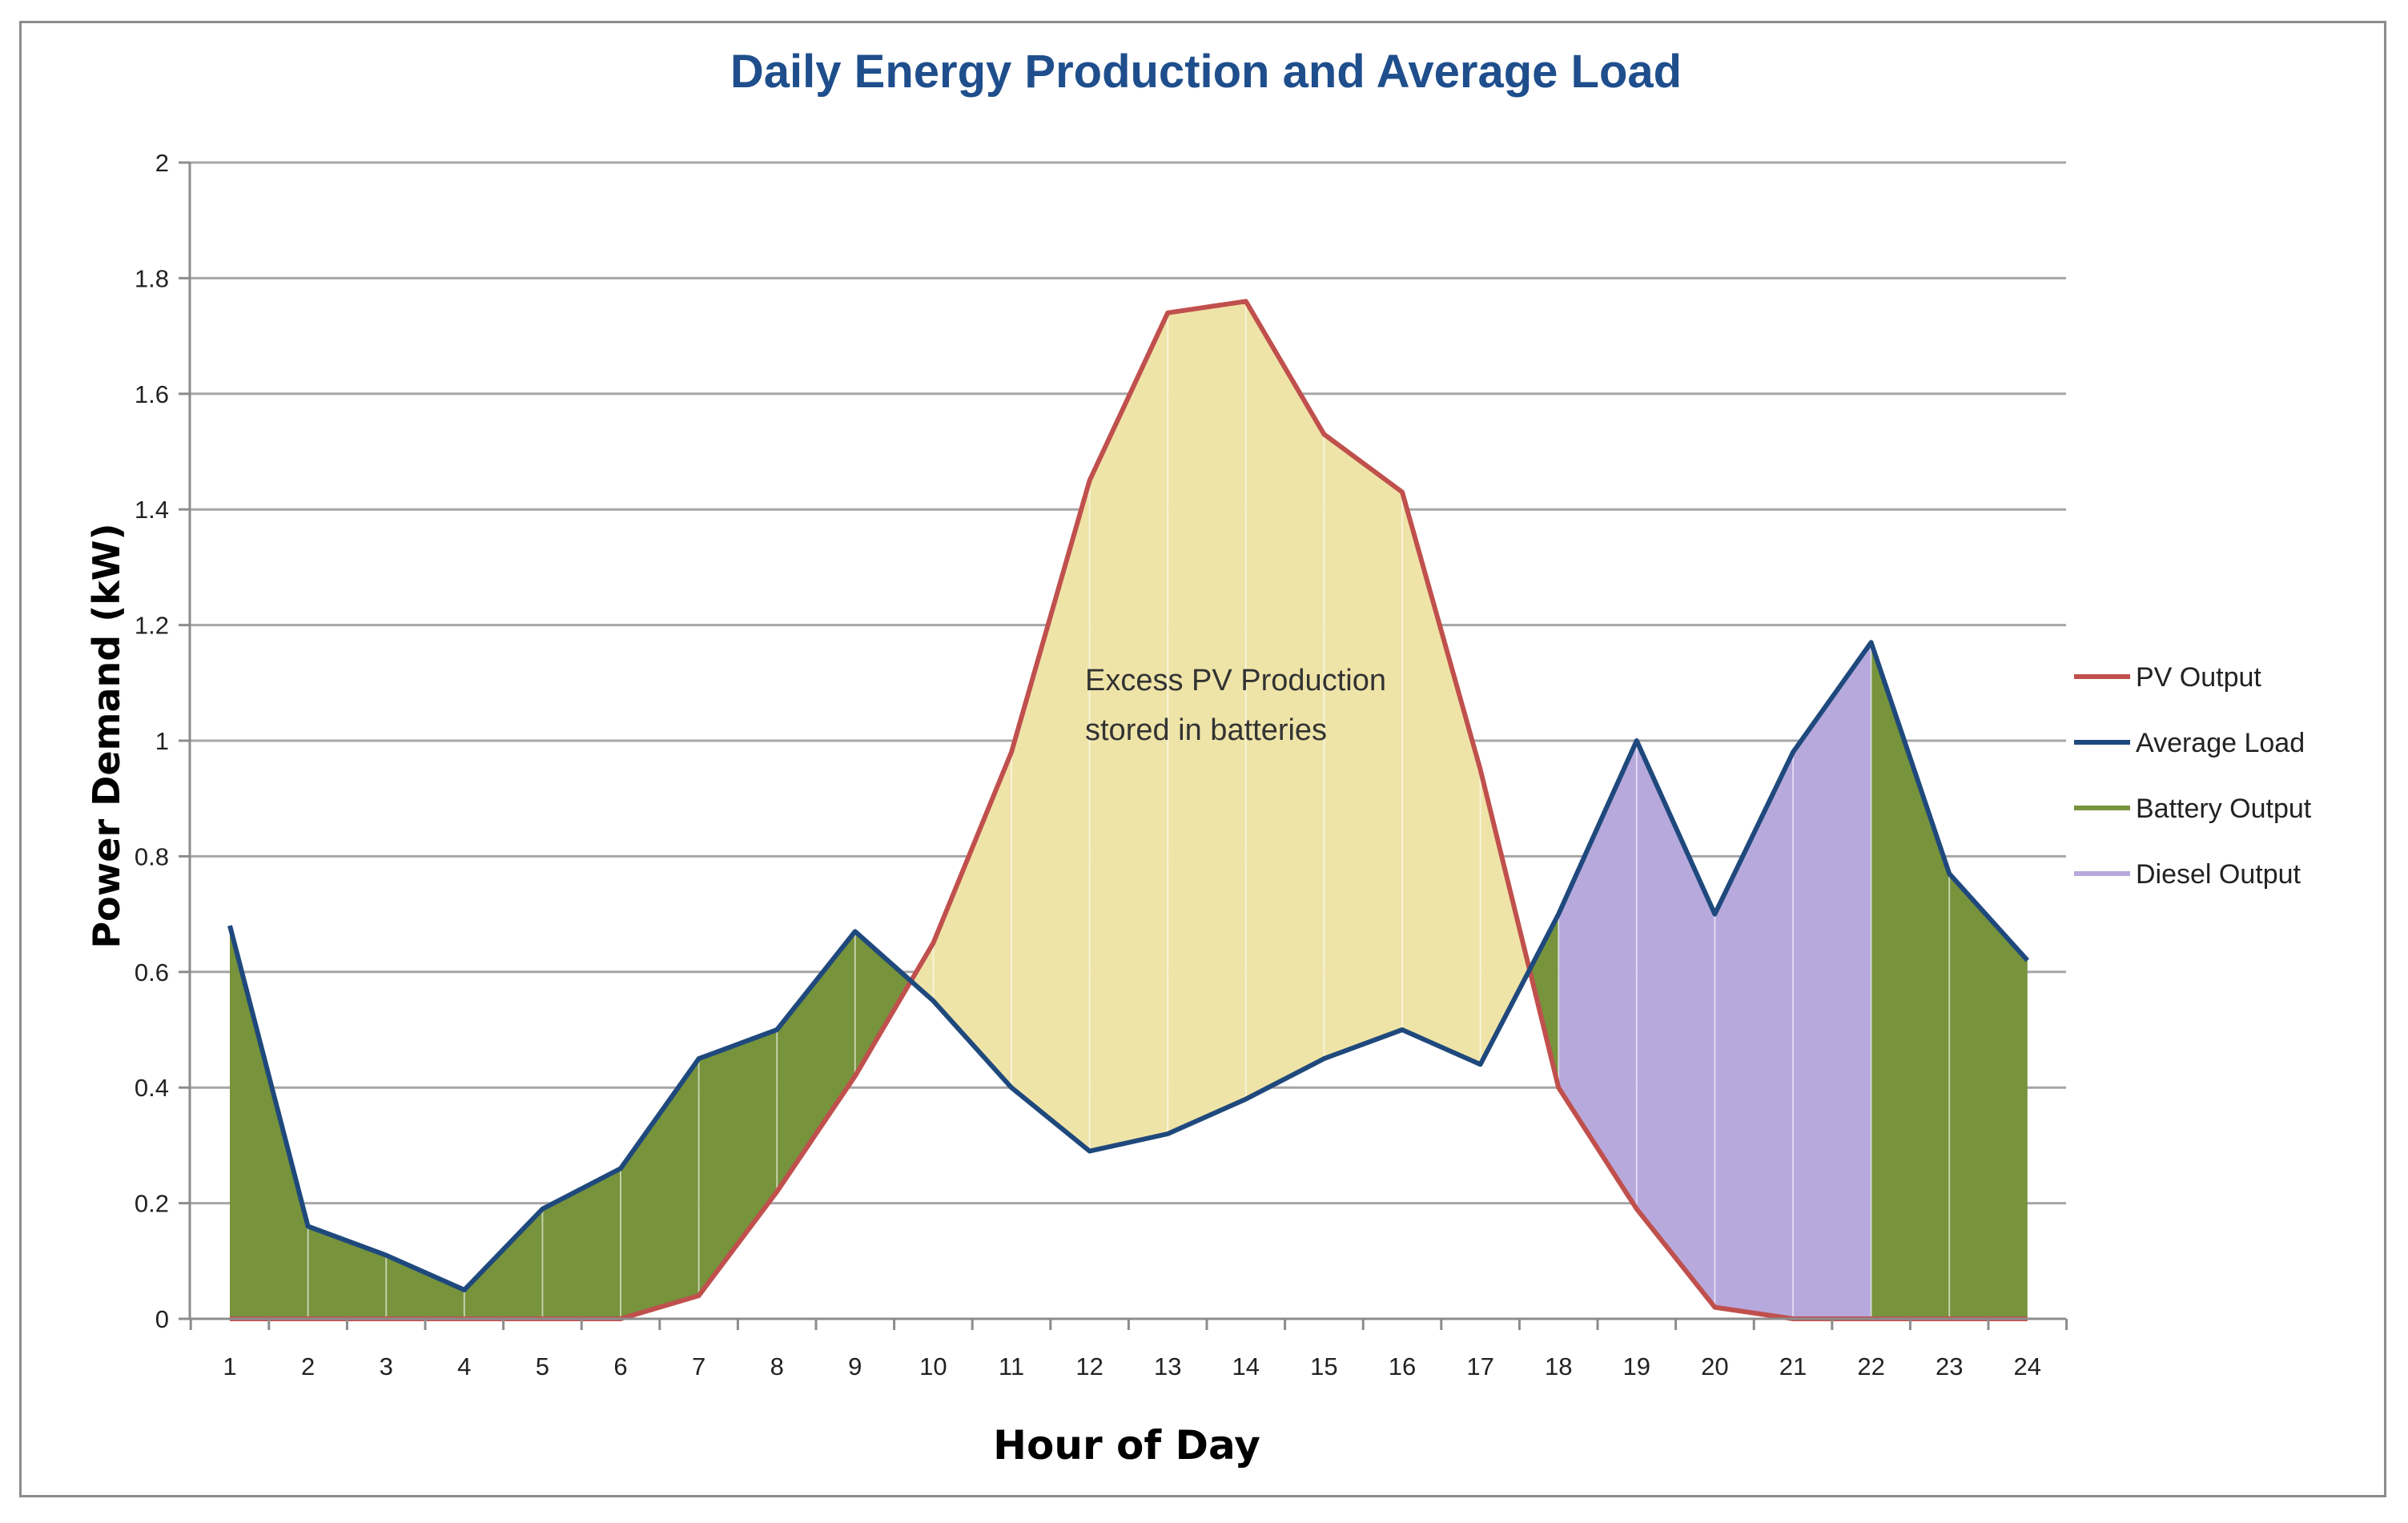 This screenshot has height=1523, width=2408. Describe the element at coordinates (152, 626) in the screenshot. I see `y-tick-label: 1.2` at that location.